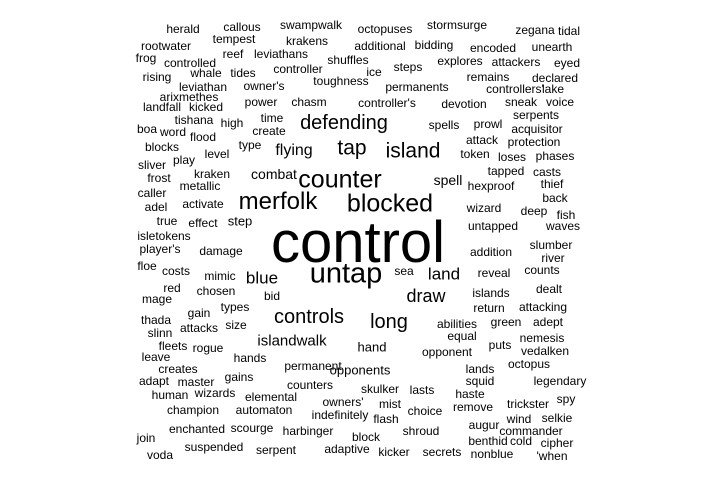 The width and height of the screenshot is (718, 481). I want to click on word-cloud-word: frost, so click(159, 178).